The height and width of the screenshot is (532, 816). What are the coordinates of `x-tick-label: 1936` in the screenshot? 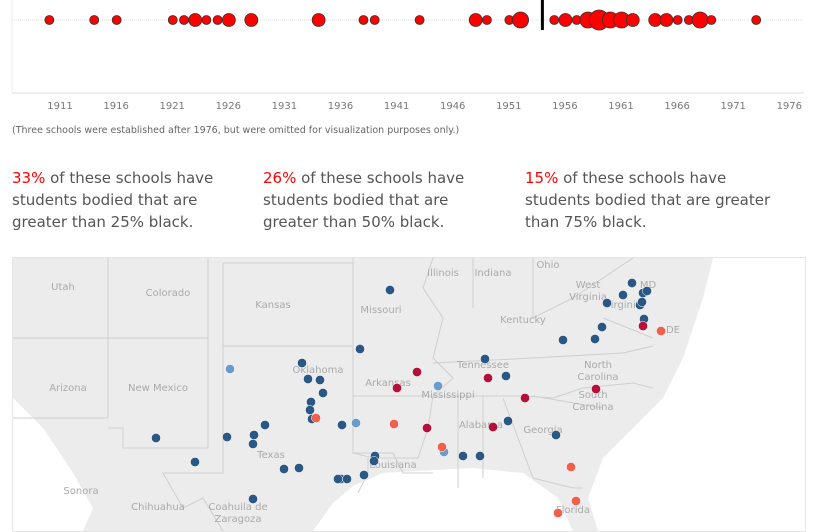 It's located at (340, 106).